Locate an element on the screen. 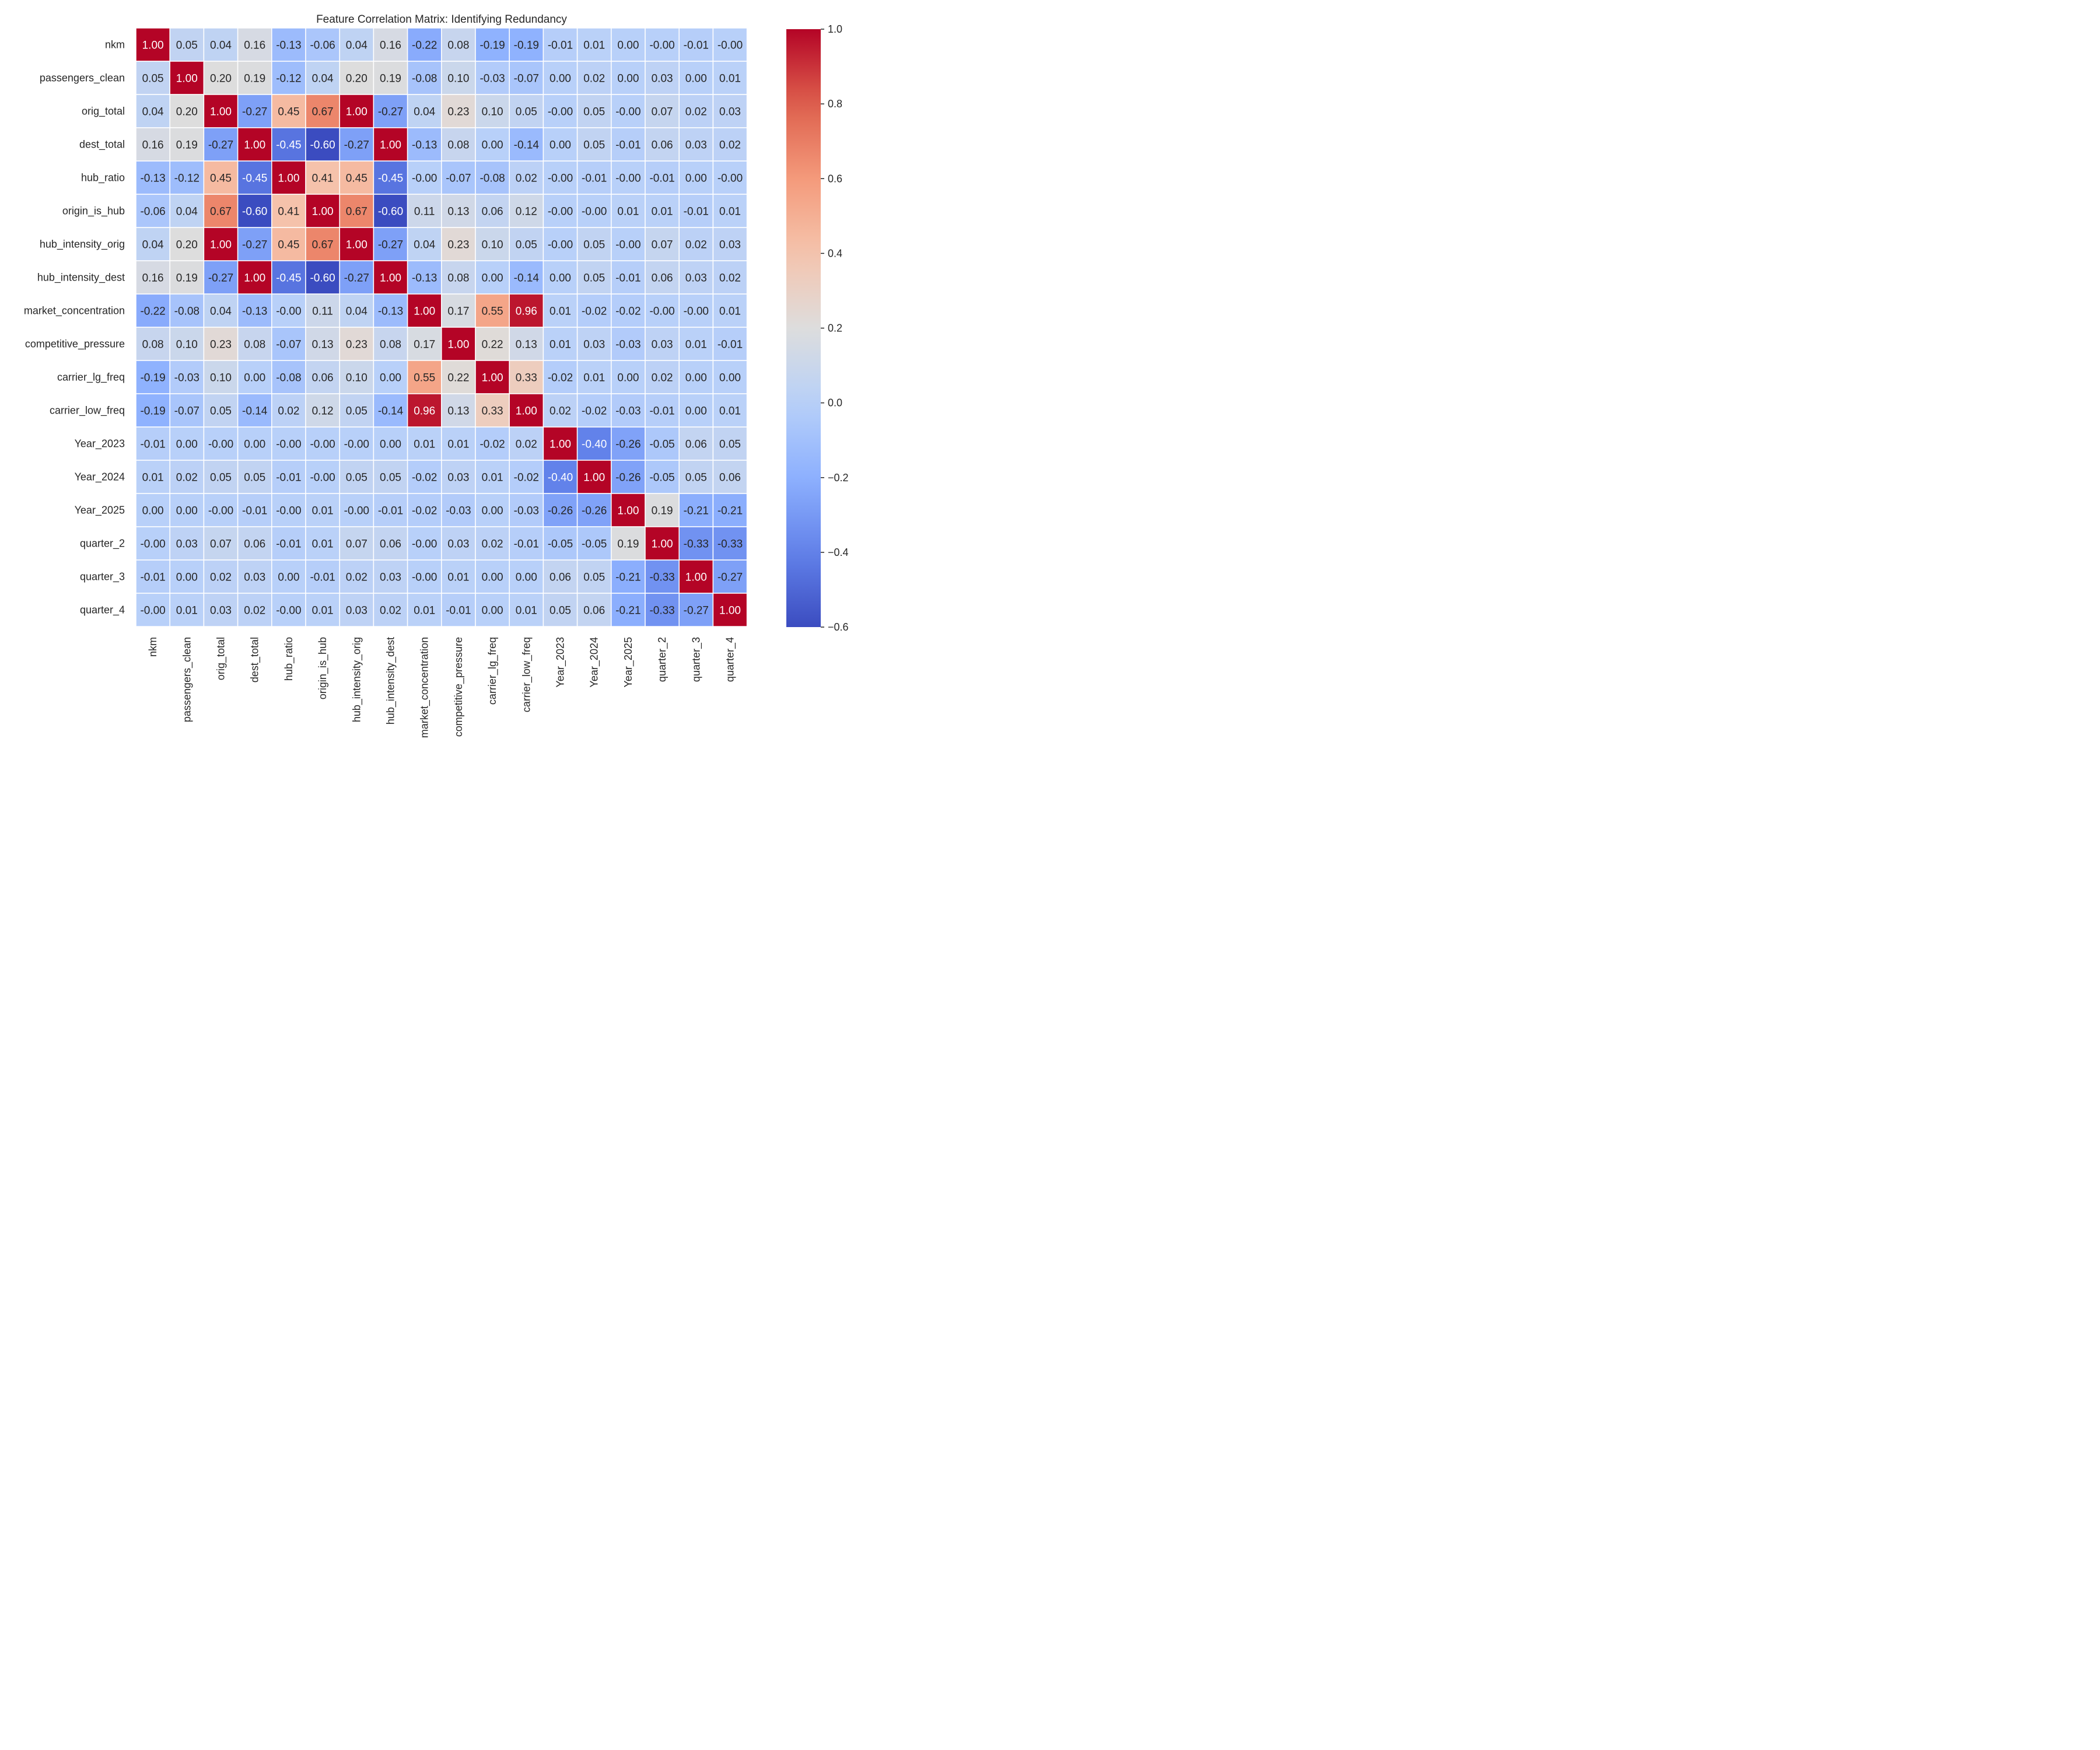 This screenshot has height=1750, width=2100. row-tick-label: quarter_2 is located at coordinates (102, 544).